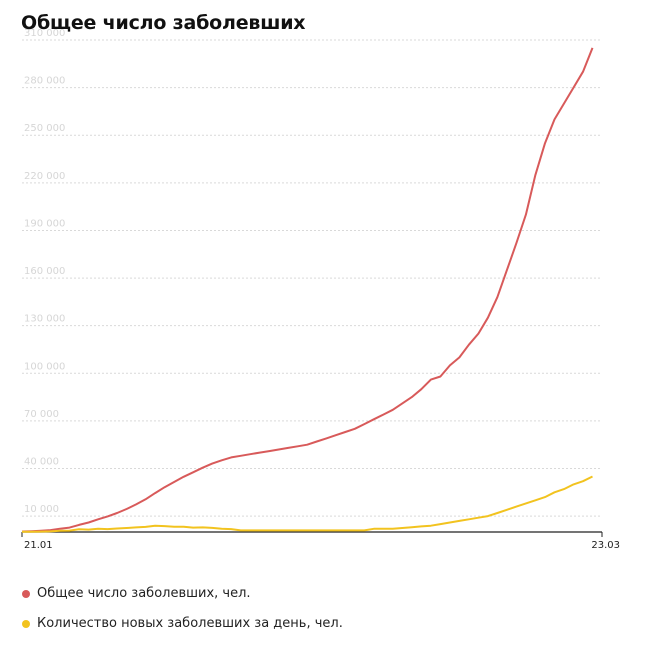 The width and height of the screenshot is (657, 649). I want to click on legend-dot-yellow-icon, so click(26, 623).